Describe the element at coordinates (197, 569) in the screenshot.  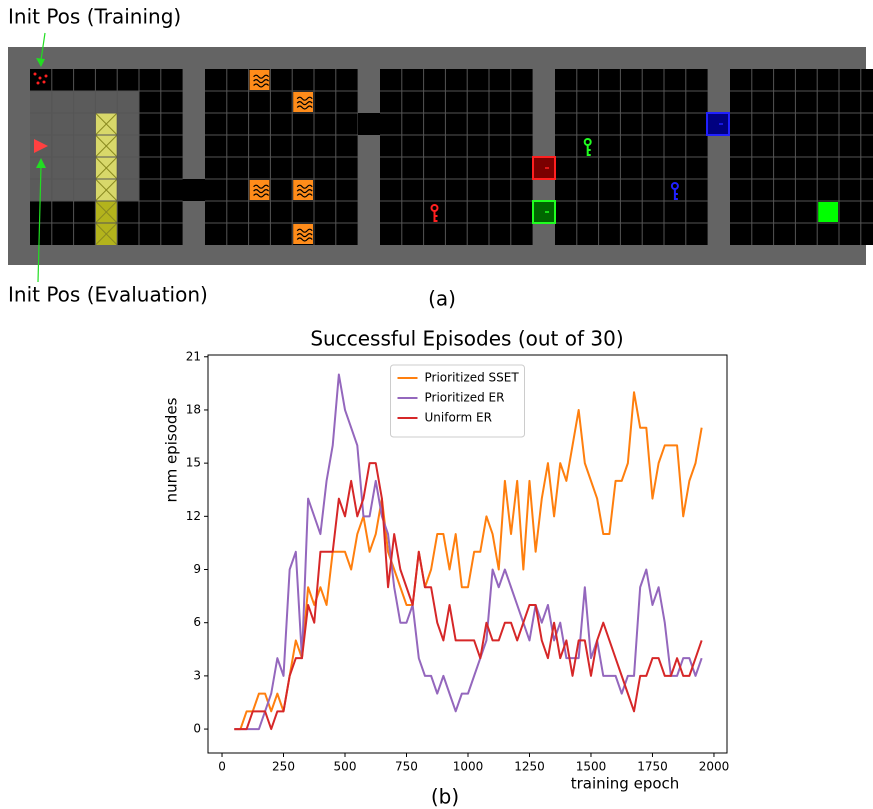
I see `y-tick-label: 9` at that location.